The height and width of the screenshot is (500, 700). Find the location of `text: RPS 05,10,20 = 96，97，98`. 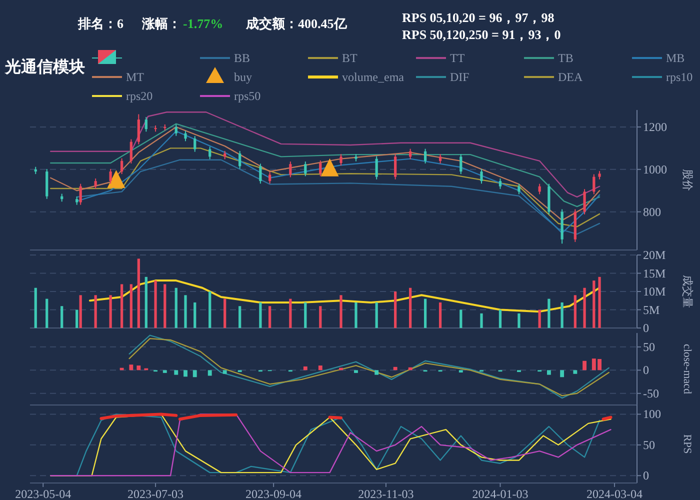

text: RPS 05,10,20 = 96，97，98 is located at coordinates (478, 17).